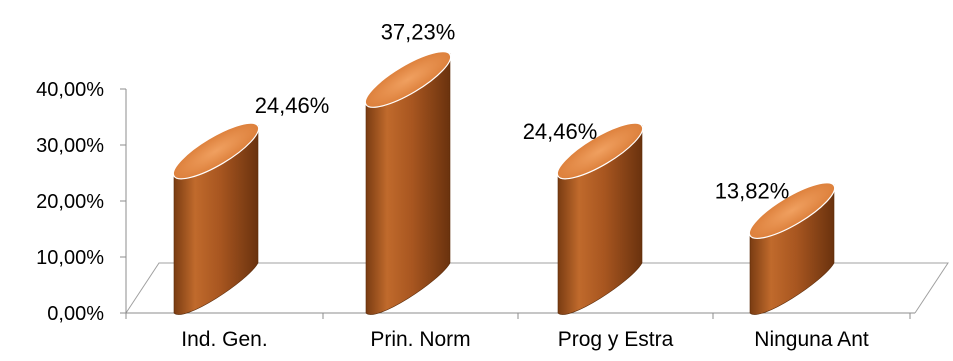  What do you see at coordinates (70, 202) in the screenshot?
I see `y-tick-label: 20,00%` at bounding box center [70, 202].